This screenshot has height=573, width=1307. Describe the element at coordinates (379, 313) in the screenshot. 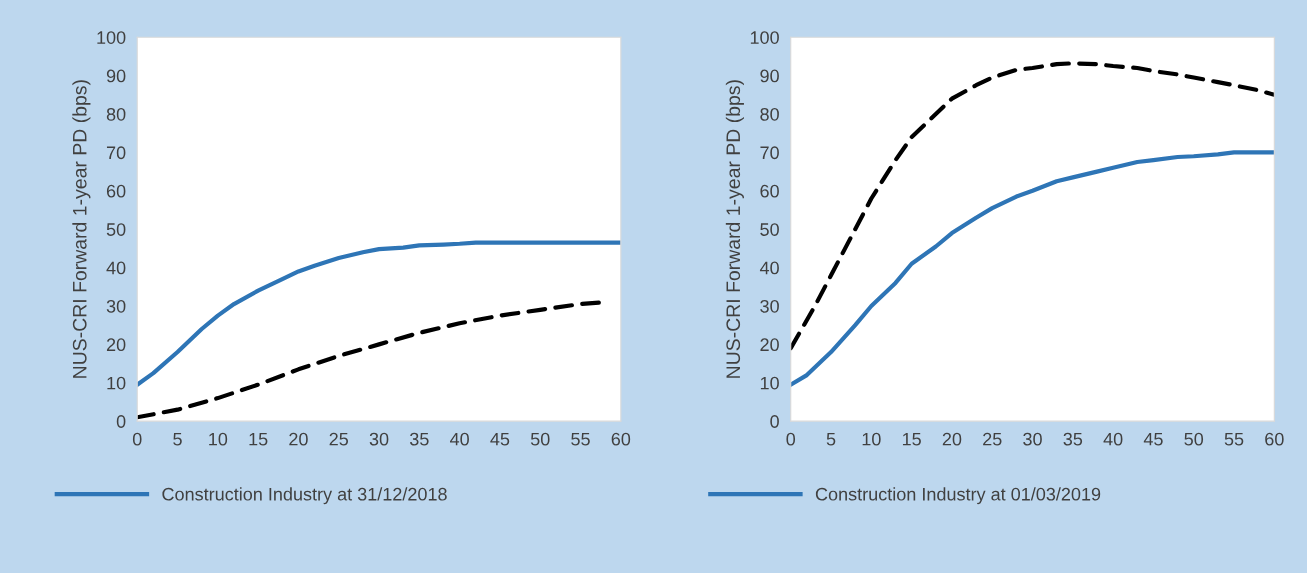

I see `line-series` at that location.